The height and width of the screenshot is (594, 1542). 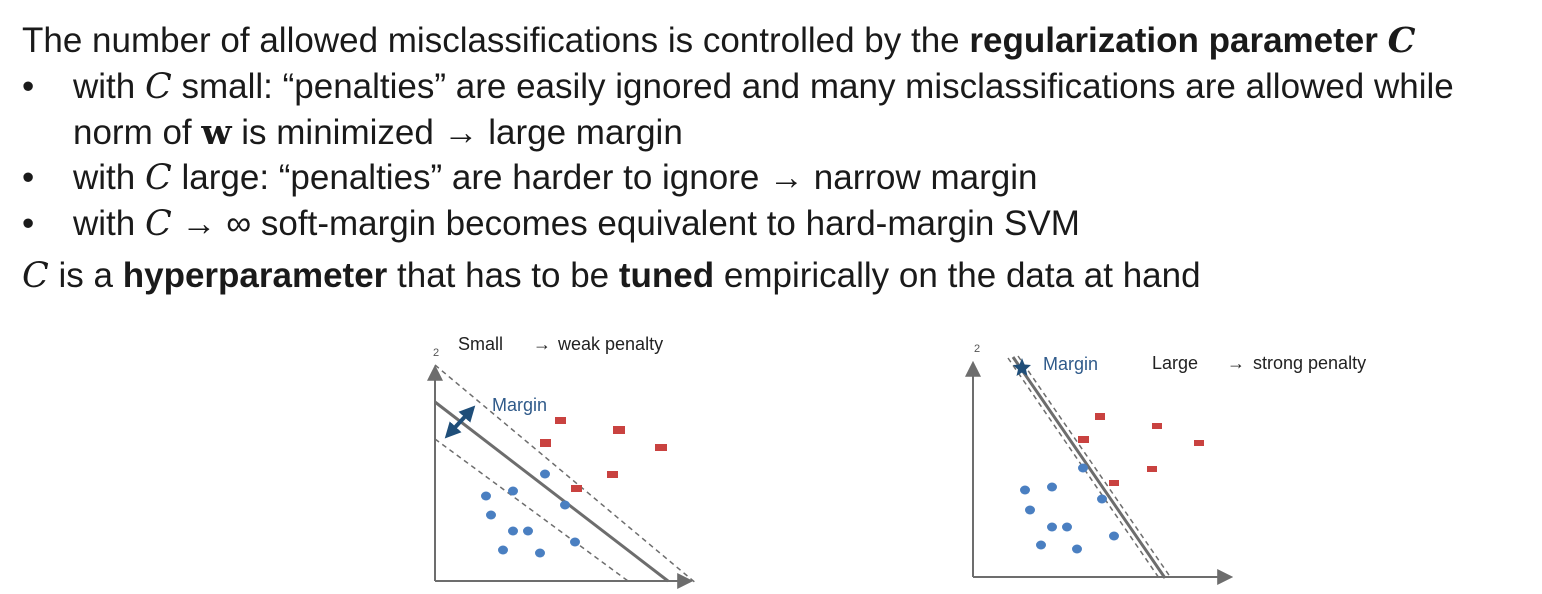 I want to click on weight-vector: w, so click(x=216, y=132).